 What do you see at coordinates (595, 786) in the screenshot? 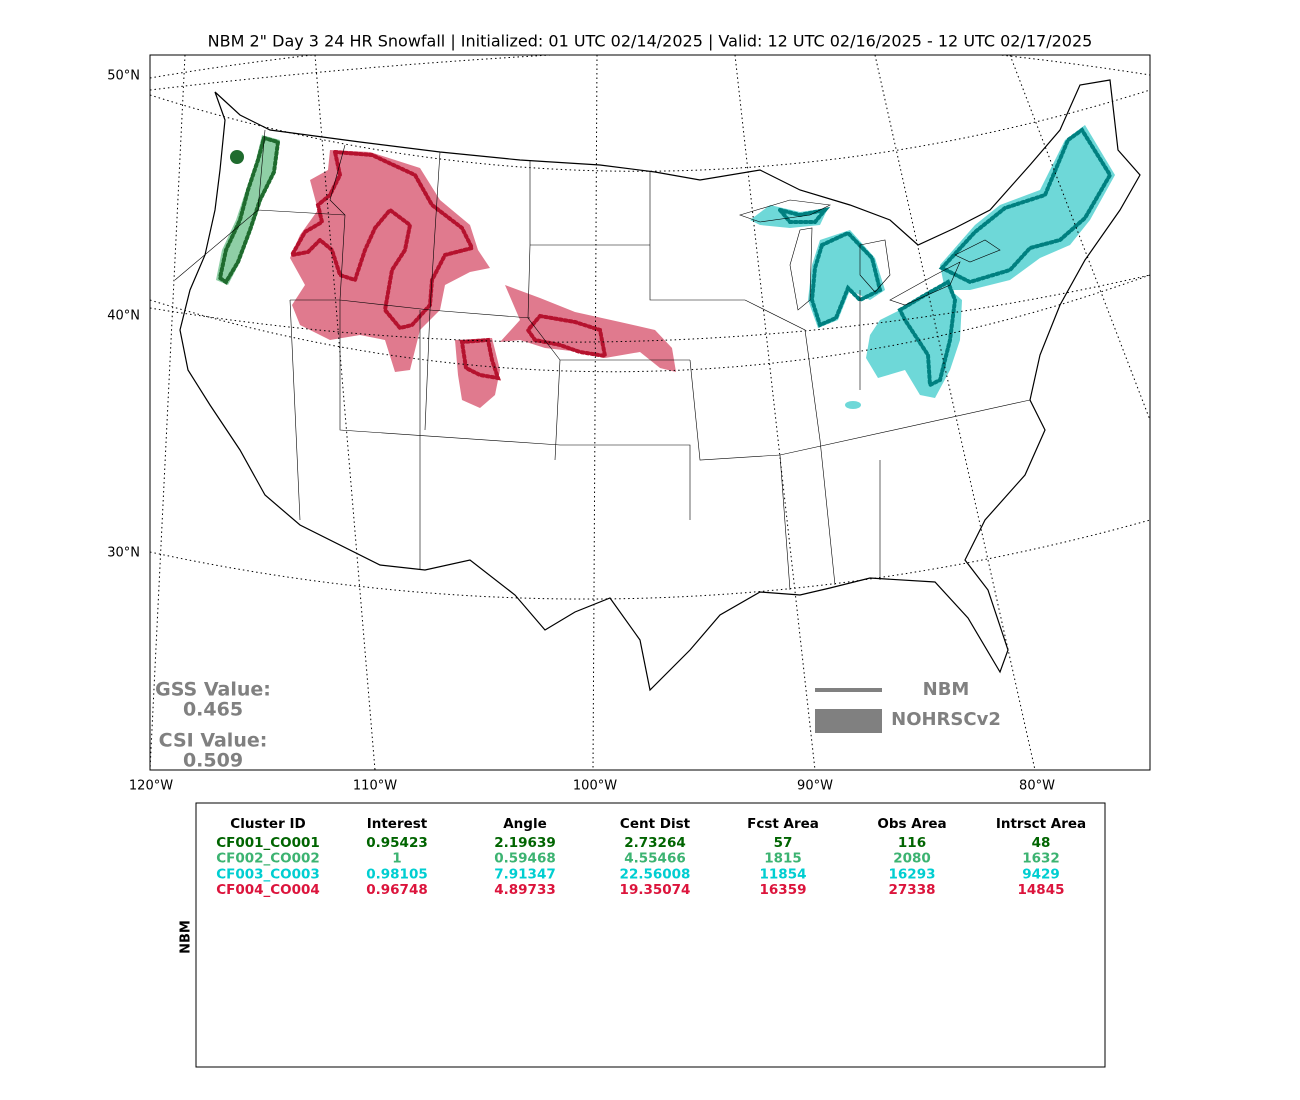
I see `lon-label: 100°W` at bounding box center [595, 786].